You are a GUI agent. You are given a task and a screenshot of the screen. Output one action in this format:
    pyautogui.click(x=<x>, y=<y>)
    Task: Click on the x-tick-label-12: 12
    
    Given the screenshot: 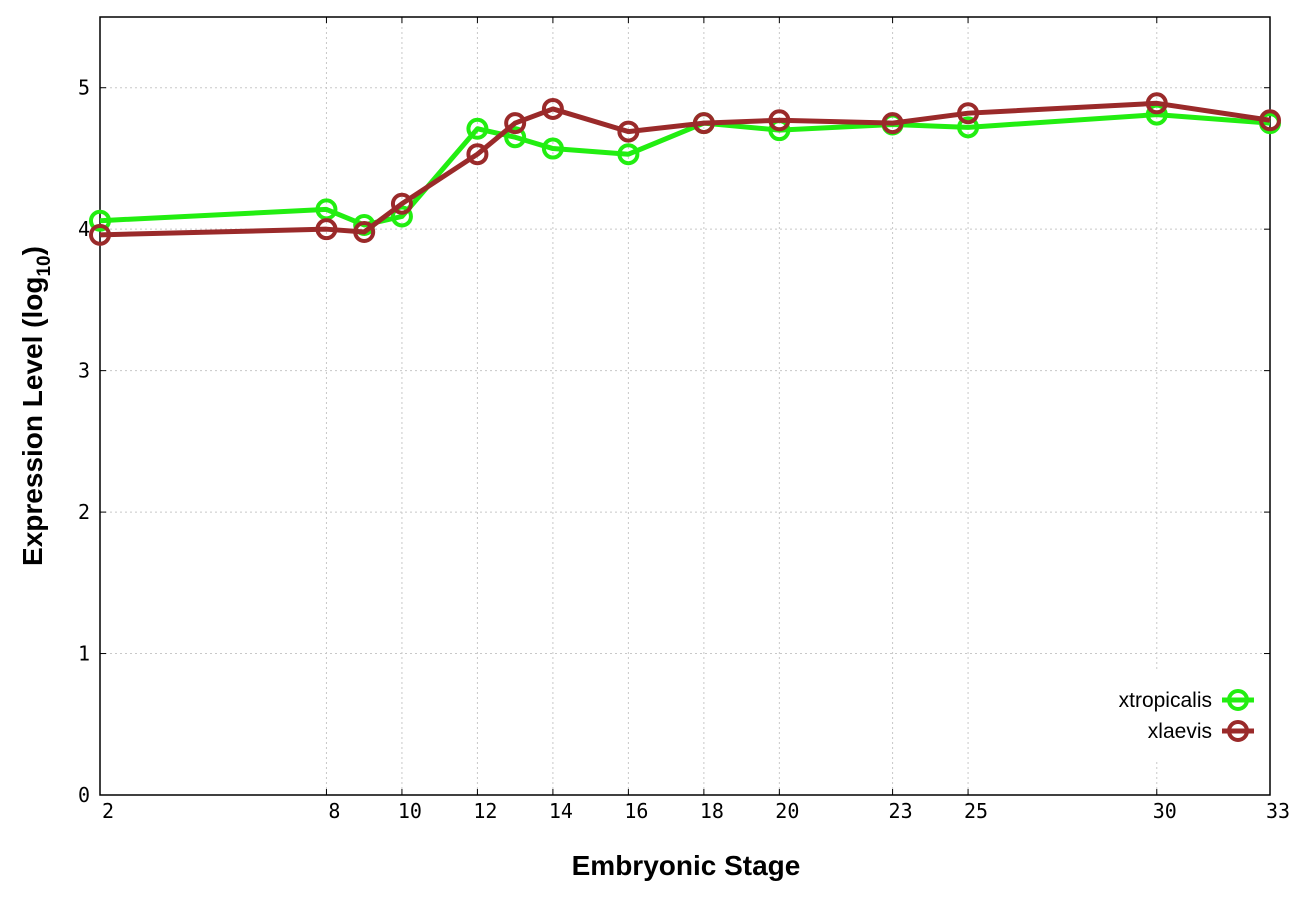 What is the action you would take?
    pyautogui.click(x=485, y=811)
    